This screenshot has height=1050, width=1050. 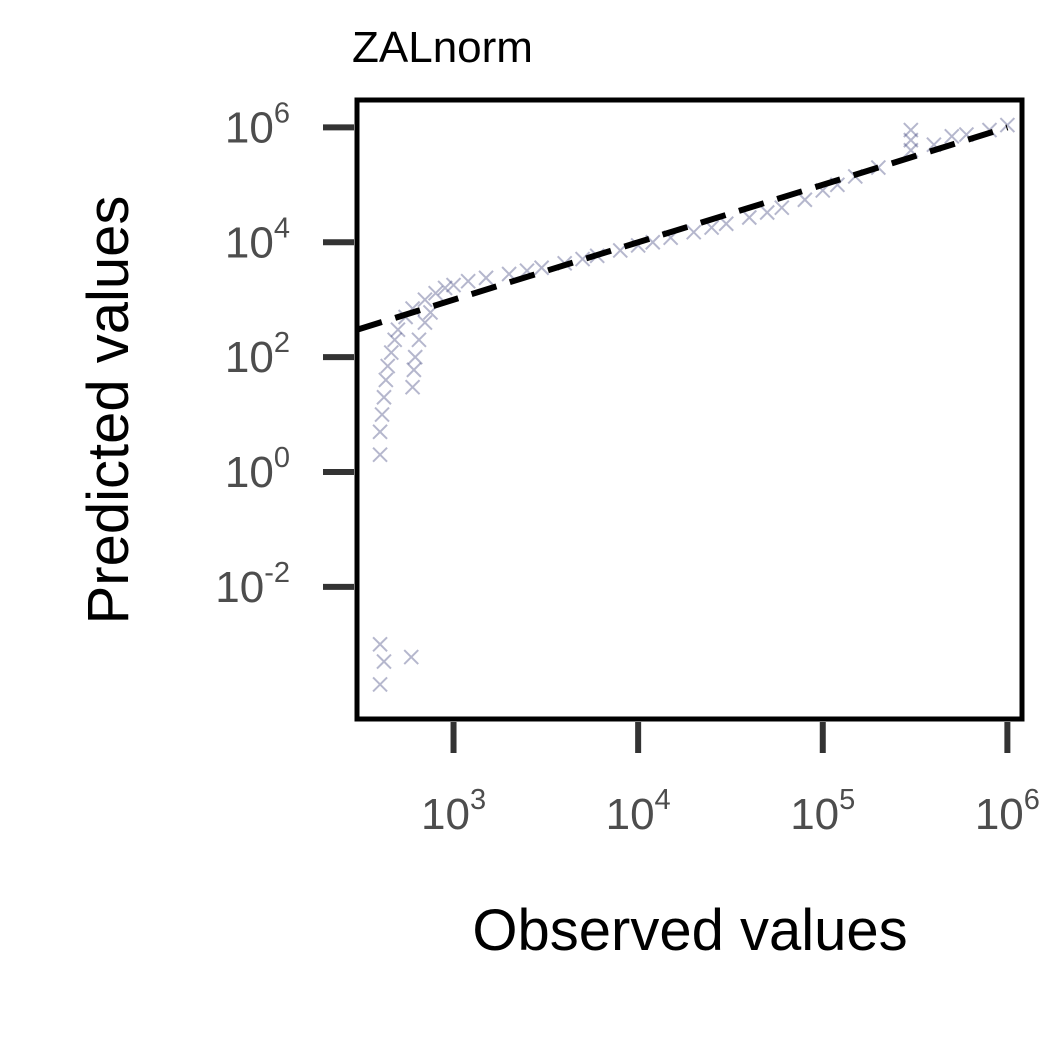 I want to click on x-tick-label: 10⁴, so click(x=638, y=811).